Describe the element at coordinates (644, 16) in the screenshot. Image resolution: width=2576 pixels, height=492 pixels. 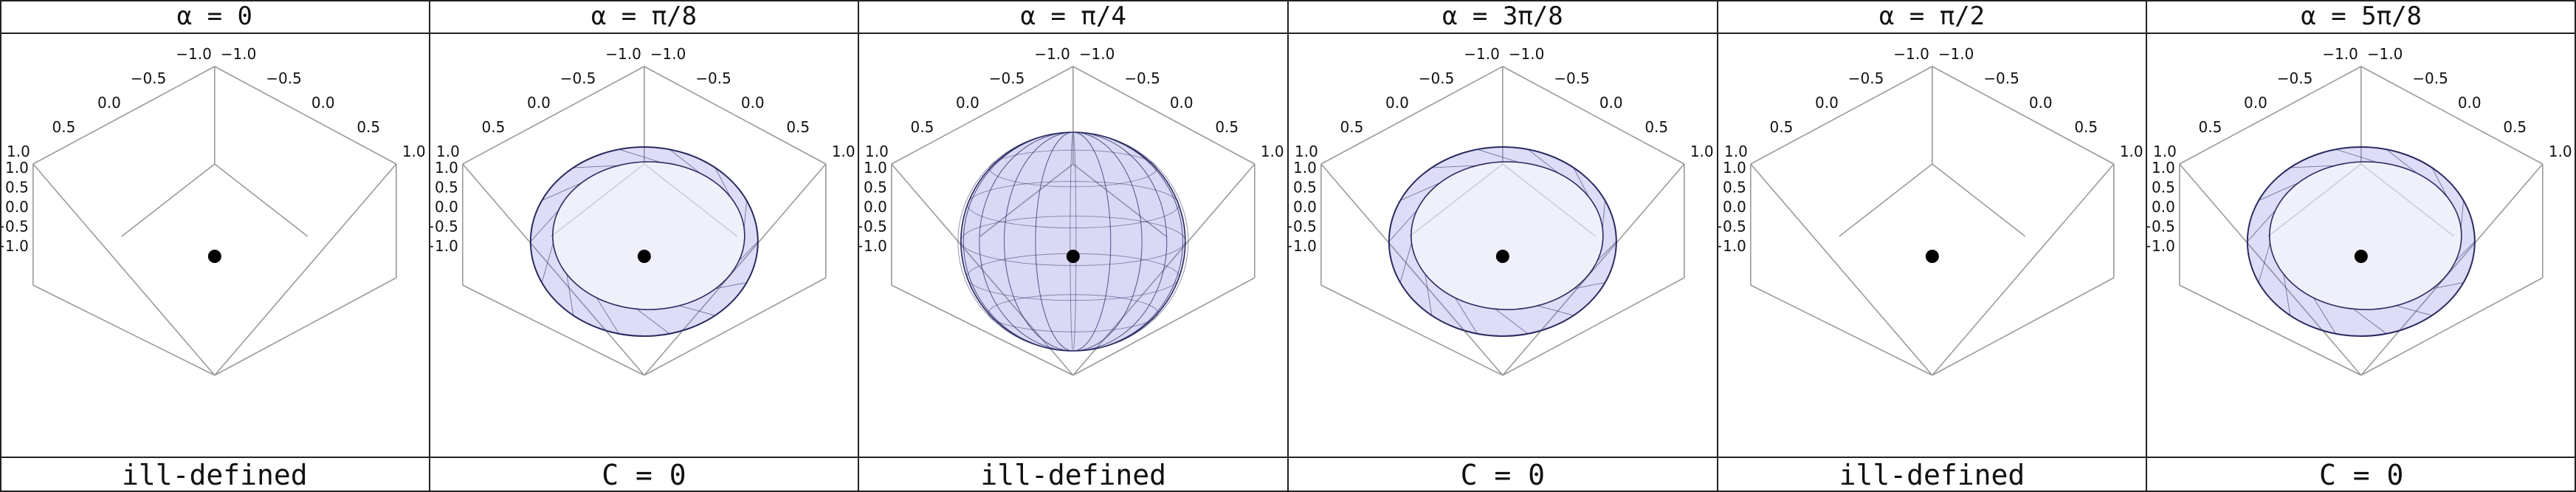
I see `alpha-label: α = π/8` at that location.